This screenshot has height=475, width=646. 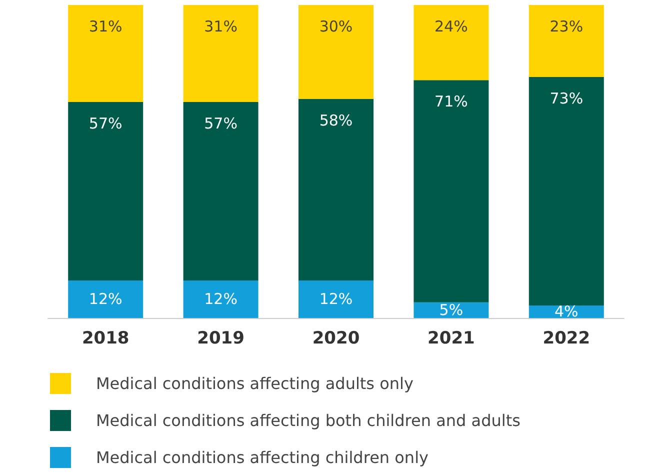 I want to click on data-label: 30%, so click(x=336, y=27).